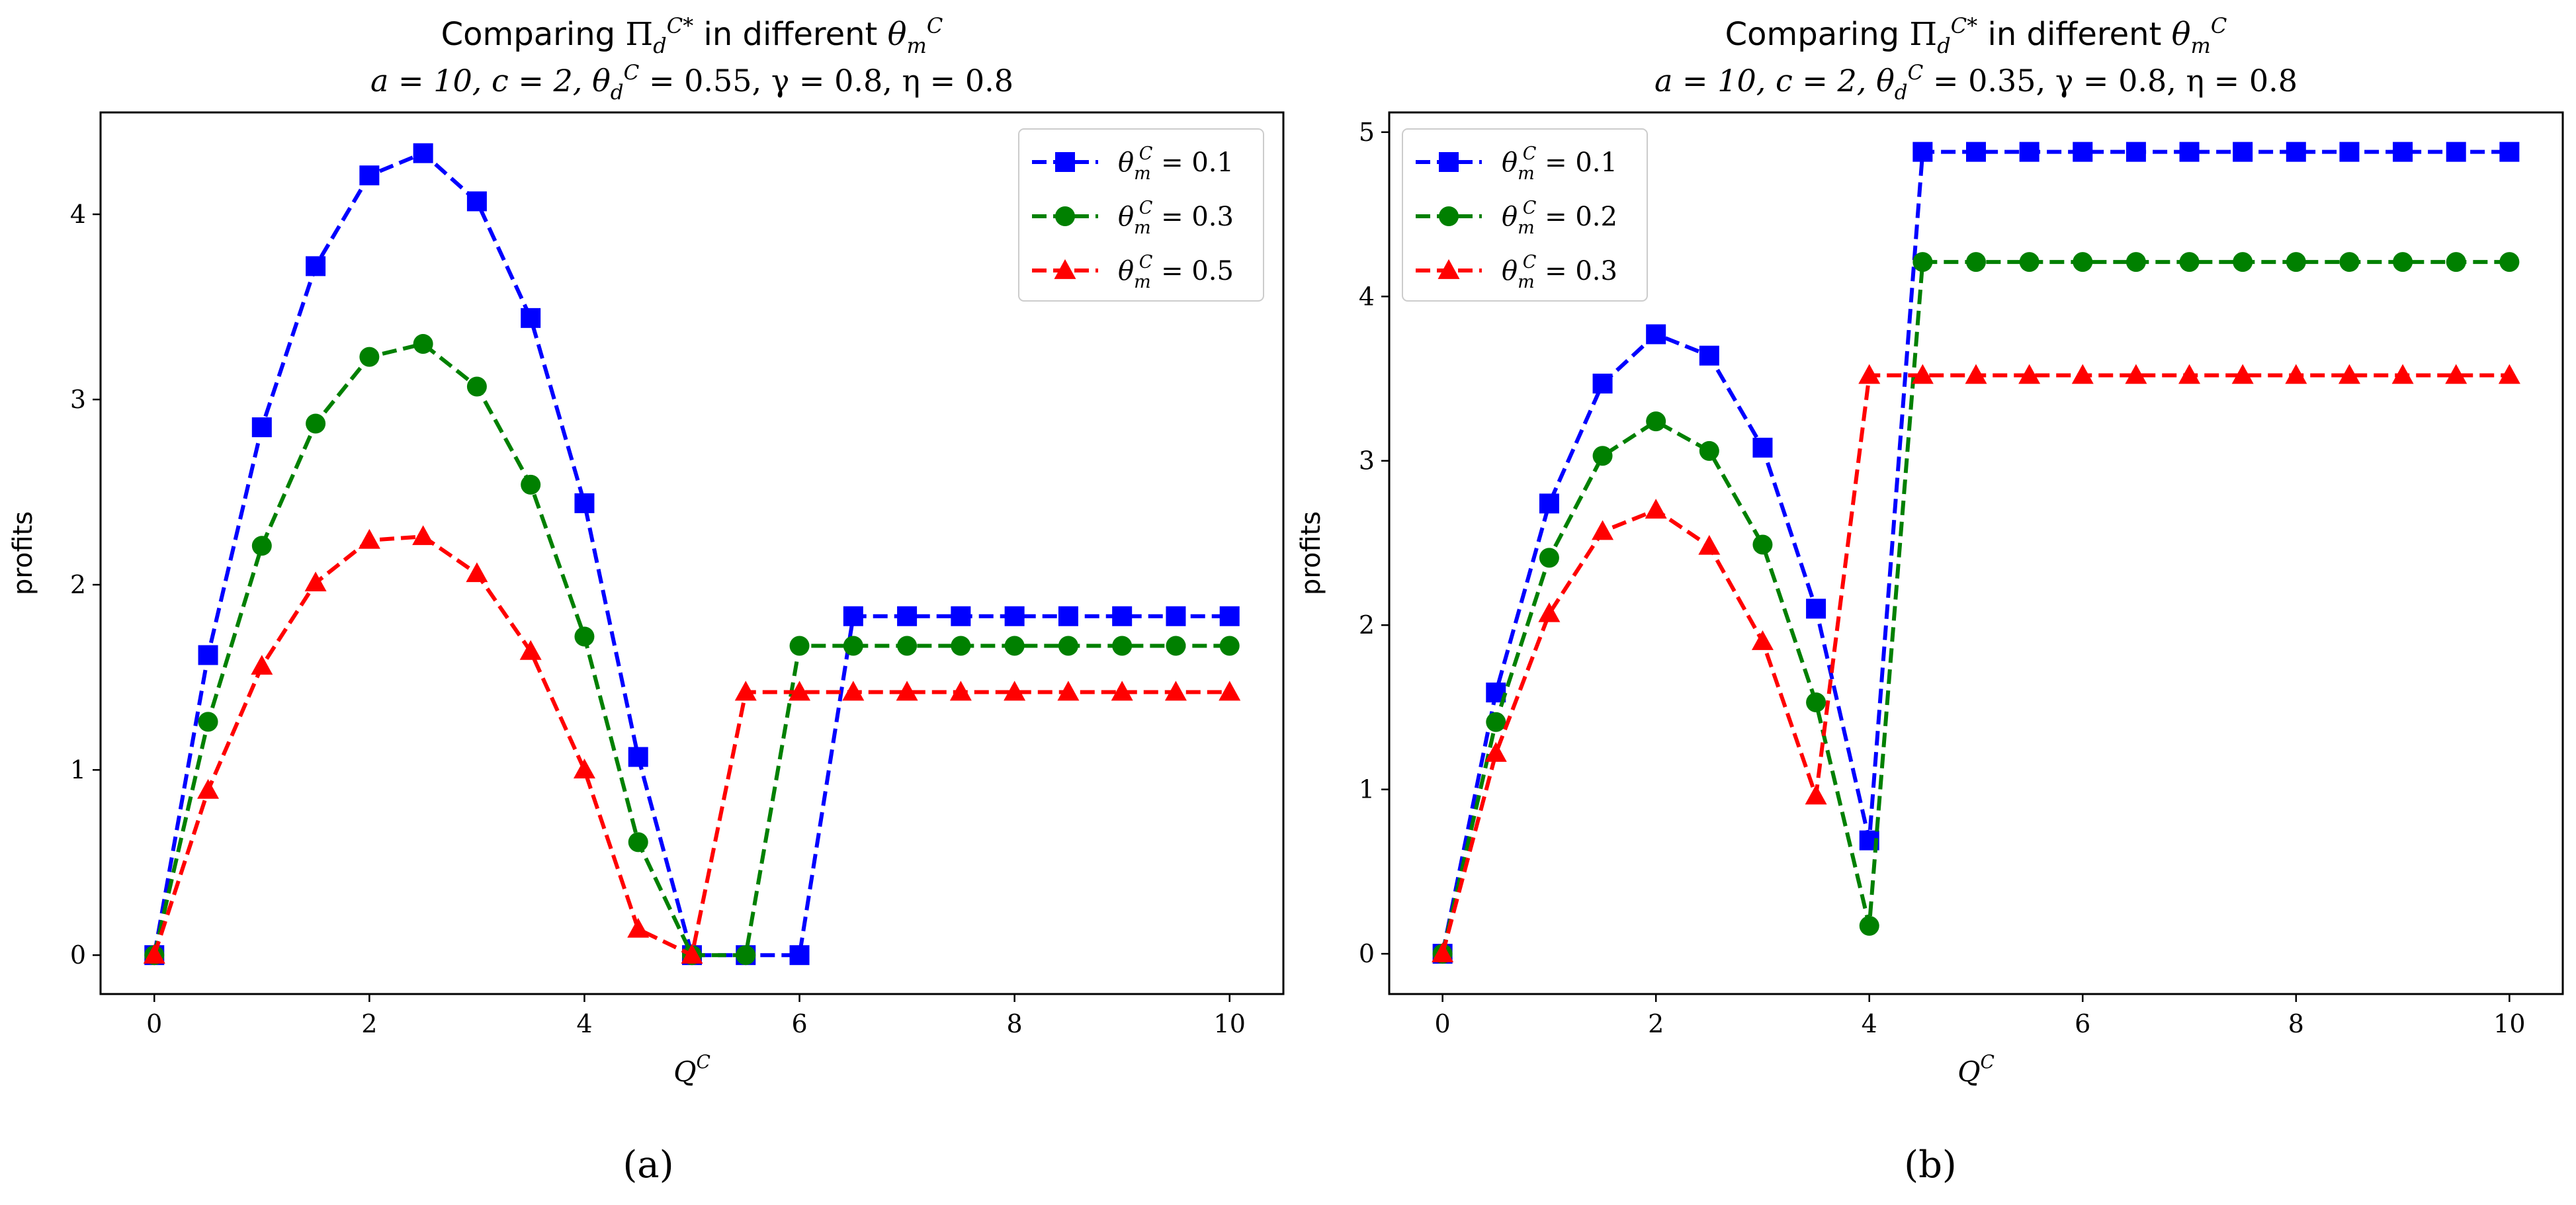 The width and height of the screenshot is (2576, 1205). What do you see at coordinates (1576, 162) in the screenshot?
I see `legend-value: = 0.1` at bounding box center [1576, 162].